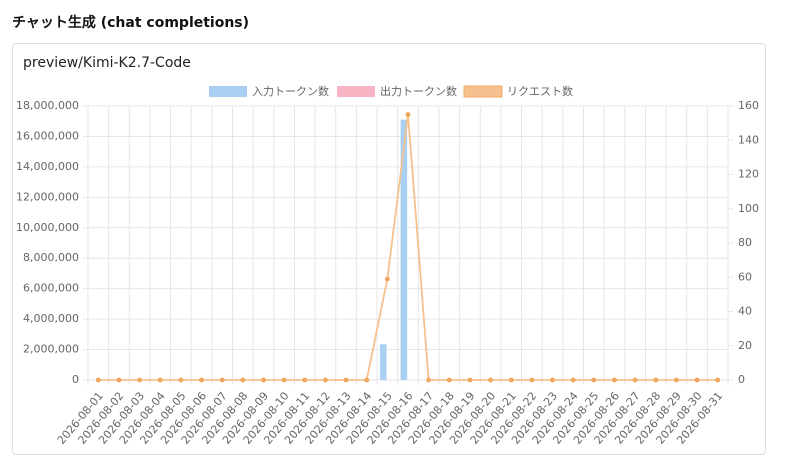 The image size is (792, 472). I want to click on y-tick-label: 4,000,000, so click(51, 318).